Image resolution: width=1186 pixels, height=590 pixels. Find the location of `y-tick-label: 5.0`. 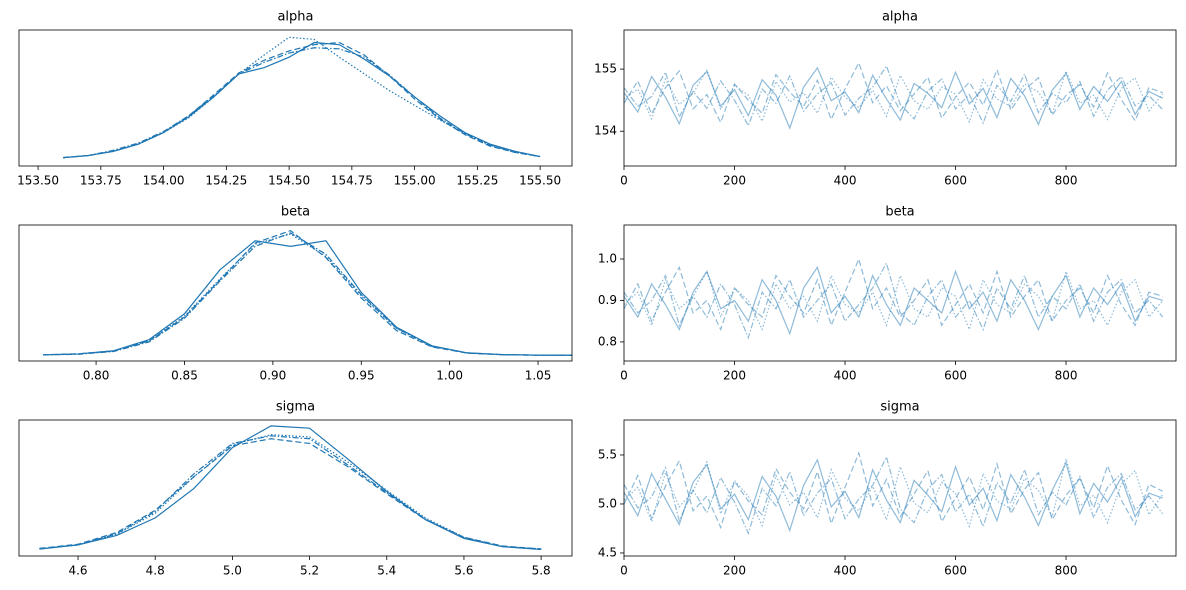

y-tick-label: 5.0 is located at coordinates (607, 503).